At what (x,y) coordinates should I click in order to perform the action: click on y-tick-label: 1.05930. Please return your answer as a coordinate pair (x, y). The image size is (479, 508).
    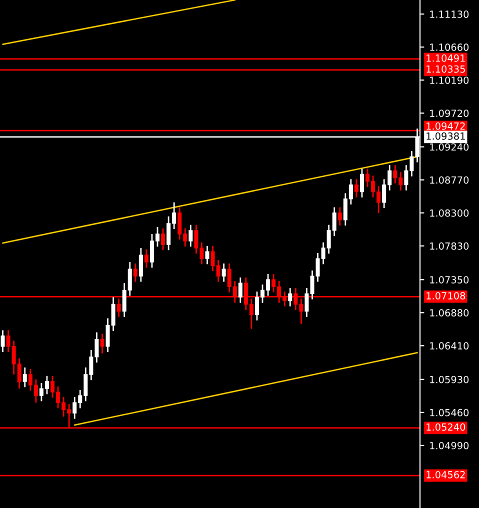
    Looking at the image, I should click on (449, 380).